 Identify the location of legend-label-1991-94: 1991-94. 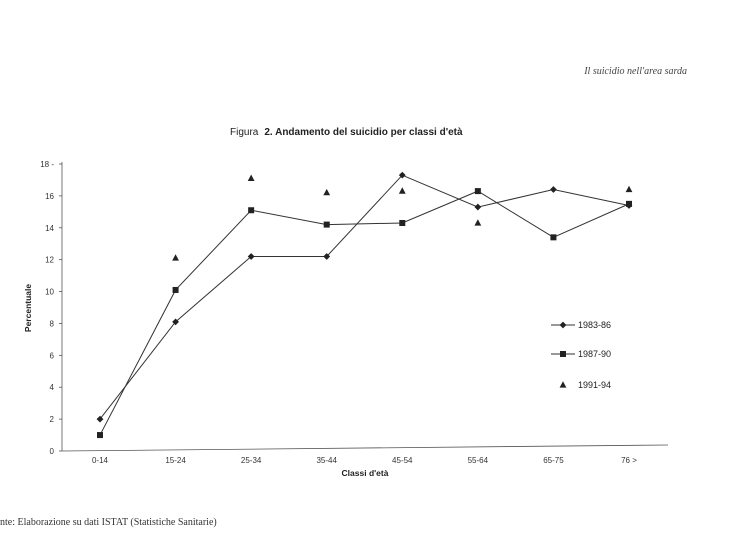
(594, 385).